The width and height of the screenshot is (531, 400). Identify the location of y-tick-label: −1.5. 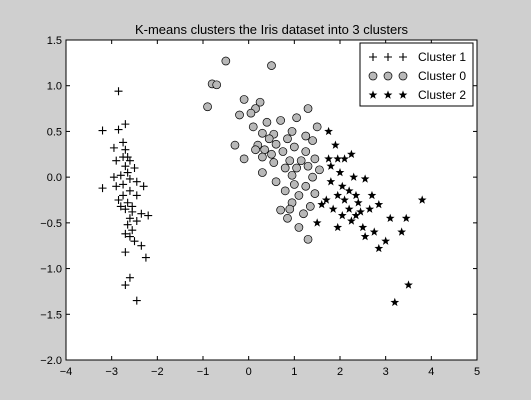
(51, 315).